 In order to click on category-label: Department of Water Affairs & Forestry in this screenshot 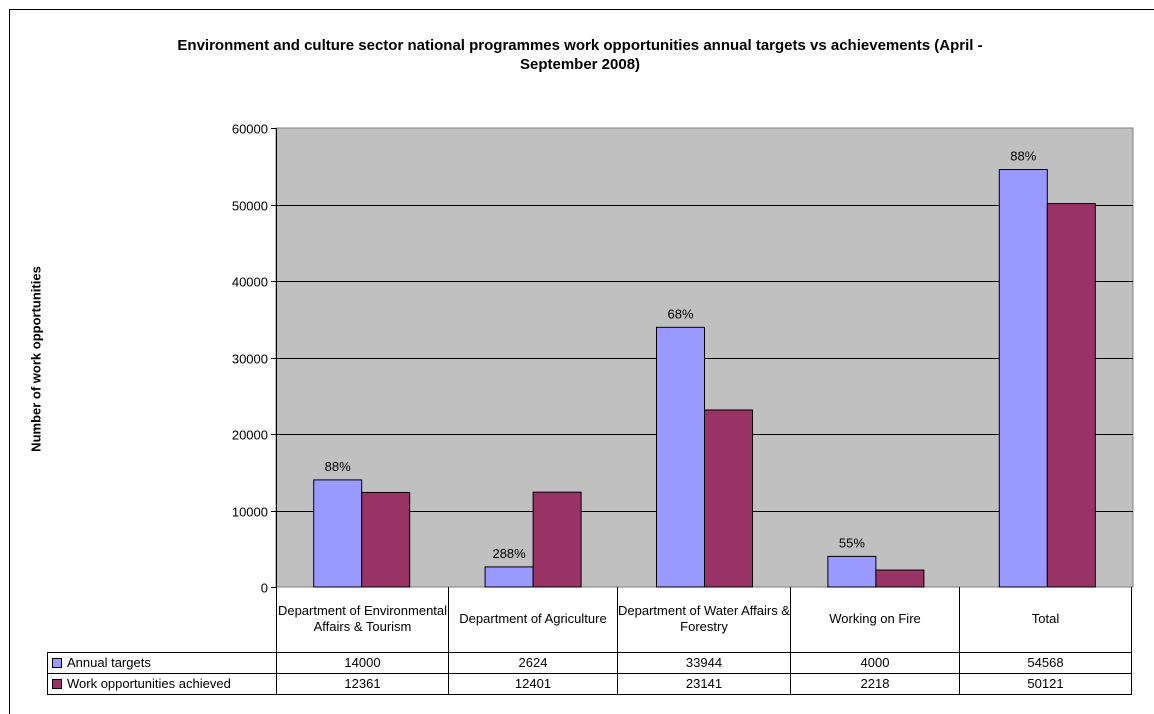, I will do `click(704, 620)`.